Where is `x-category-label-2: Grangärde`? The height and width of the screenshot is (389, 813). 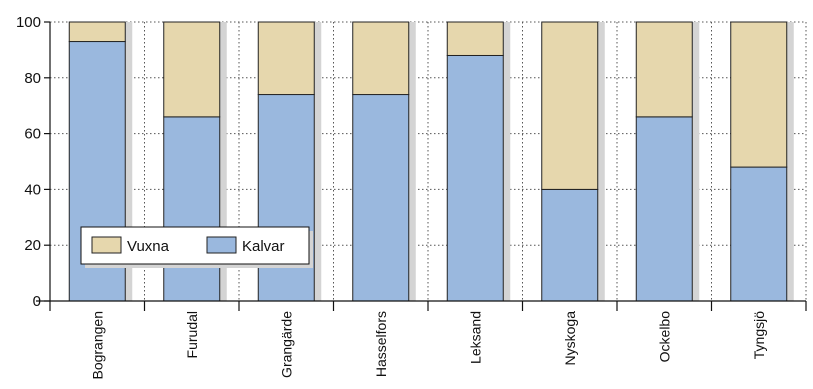 x-category-label-2: Grangärde is located at coordinates (286, 344).